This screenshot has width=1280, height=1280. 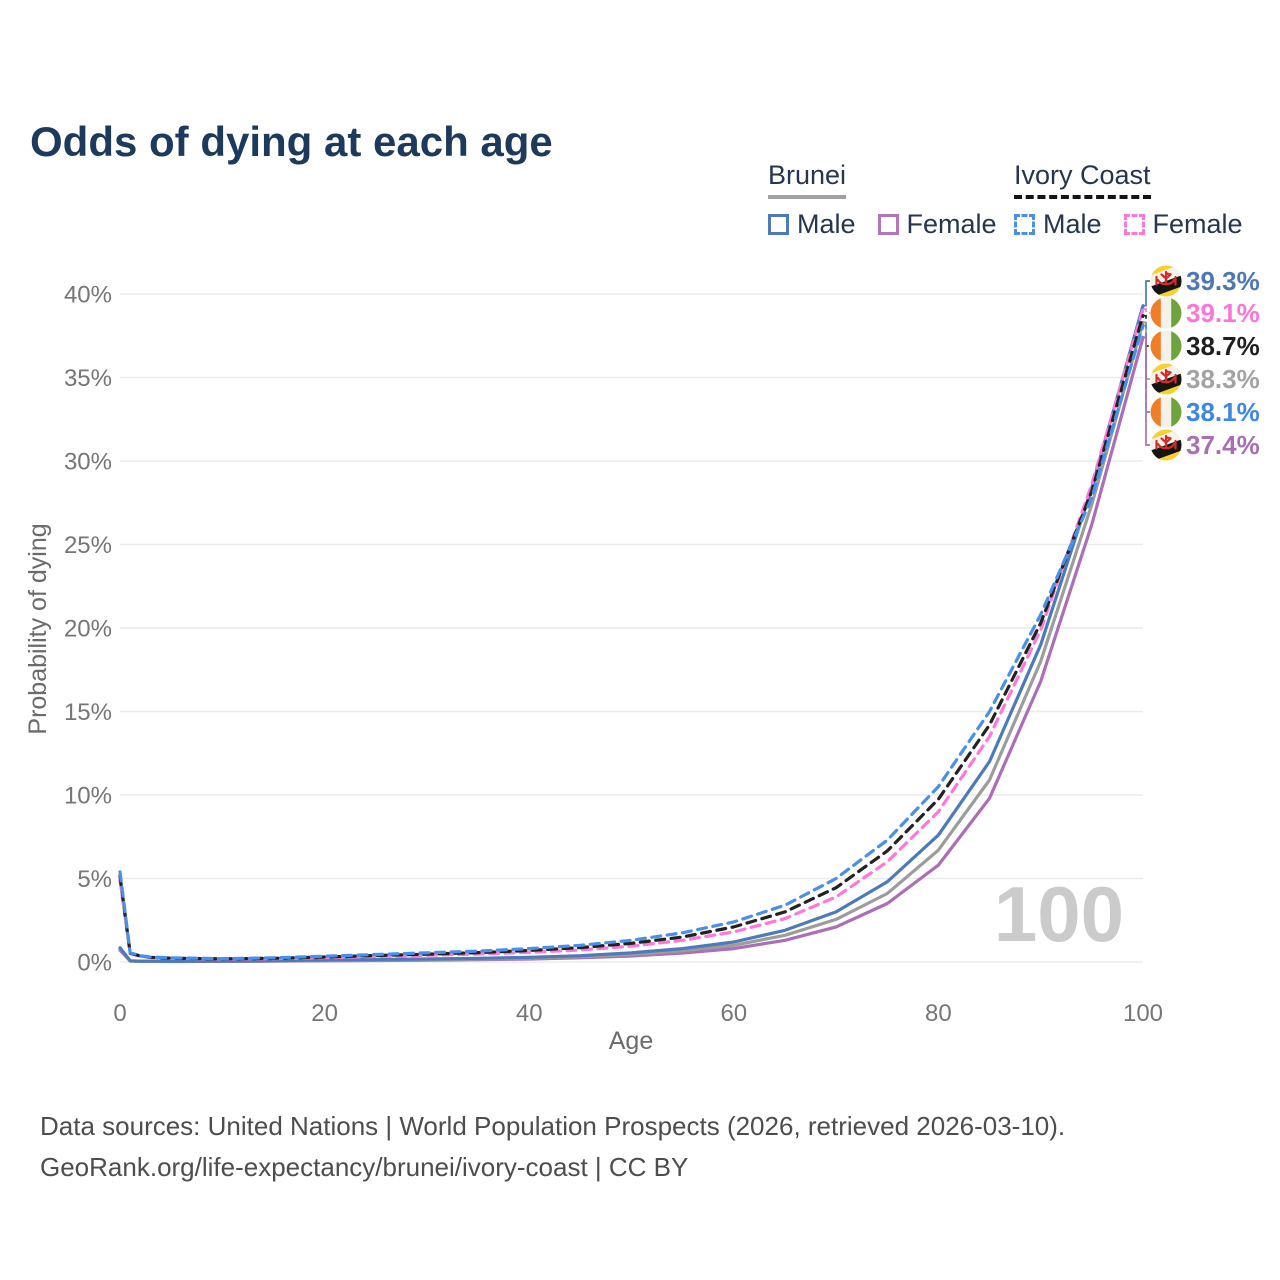 What do you see at coordinates (1223, 379) in the screenshot?
I see `end-value-label-brunei-total: 38.3%` at bounding box center [1223, 379].